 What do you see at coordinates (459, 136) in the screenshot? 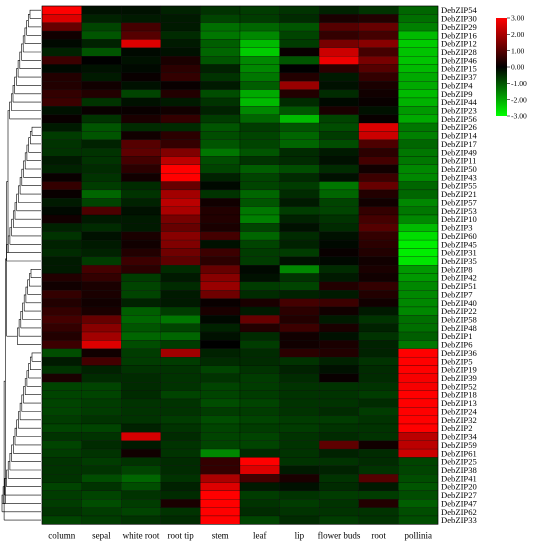
I see `row-label: DebZIP14` at bounding box center [459, 136].